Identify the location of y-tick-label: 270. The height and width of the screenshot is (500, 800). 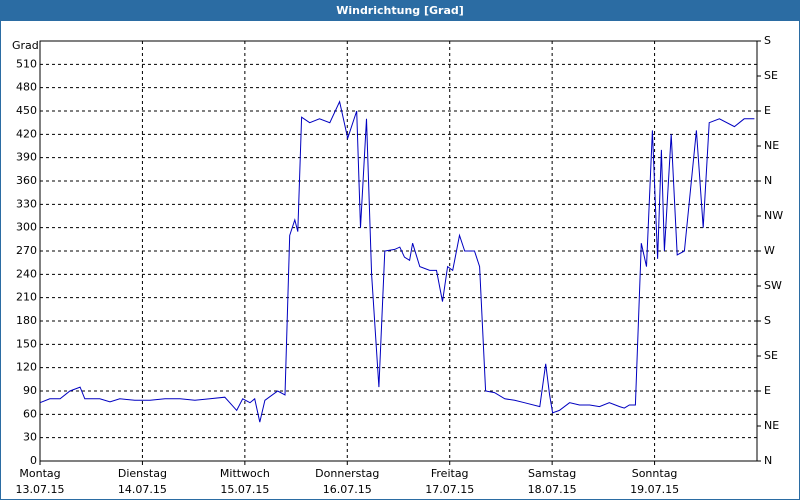
(26, 250).